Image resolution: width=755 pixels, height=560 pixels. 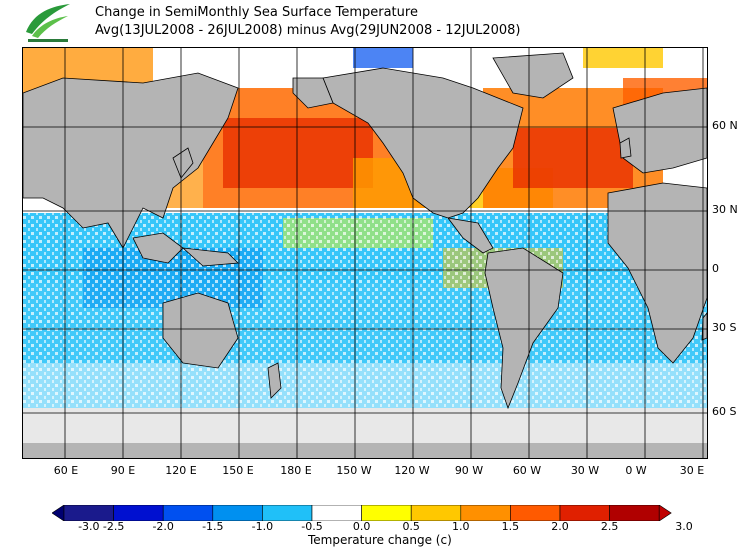 I want to click on colorbar-tick-label: -2.0, so click(x=163, y=526).